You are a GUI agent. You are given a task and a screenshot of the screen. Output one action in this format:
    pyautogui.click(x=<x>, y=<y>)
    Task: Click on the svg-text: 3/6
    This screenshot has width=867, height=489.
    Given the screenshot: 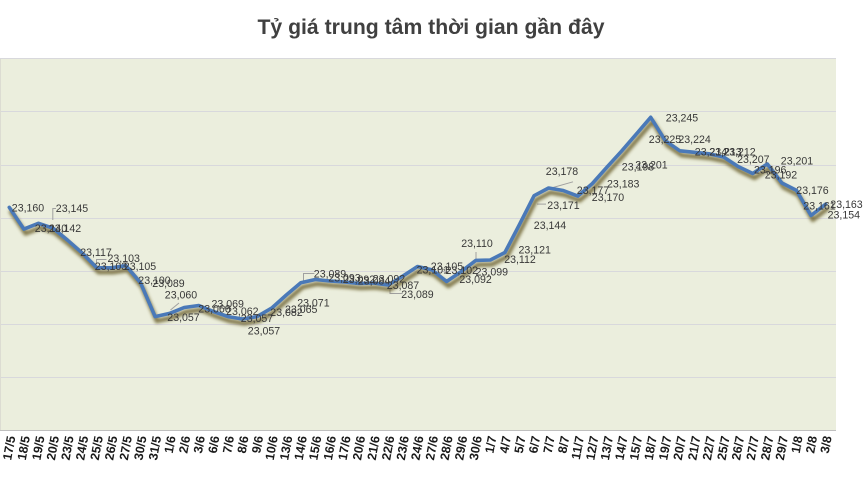 What is the action you would take?
    pyautogui.click(x=199, y=445)
    